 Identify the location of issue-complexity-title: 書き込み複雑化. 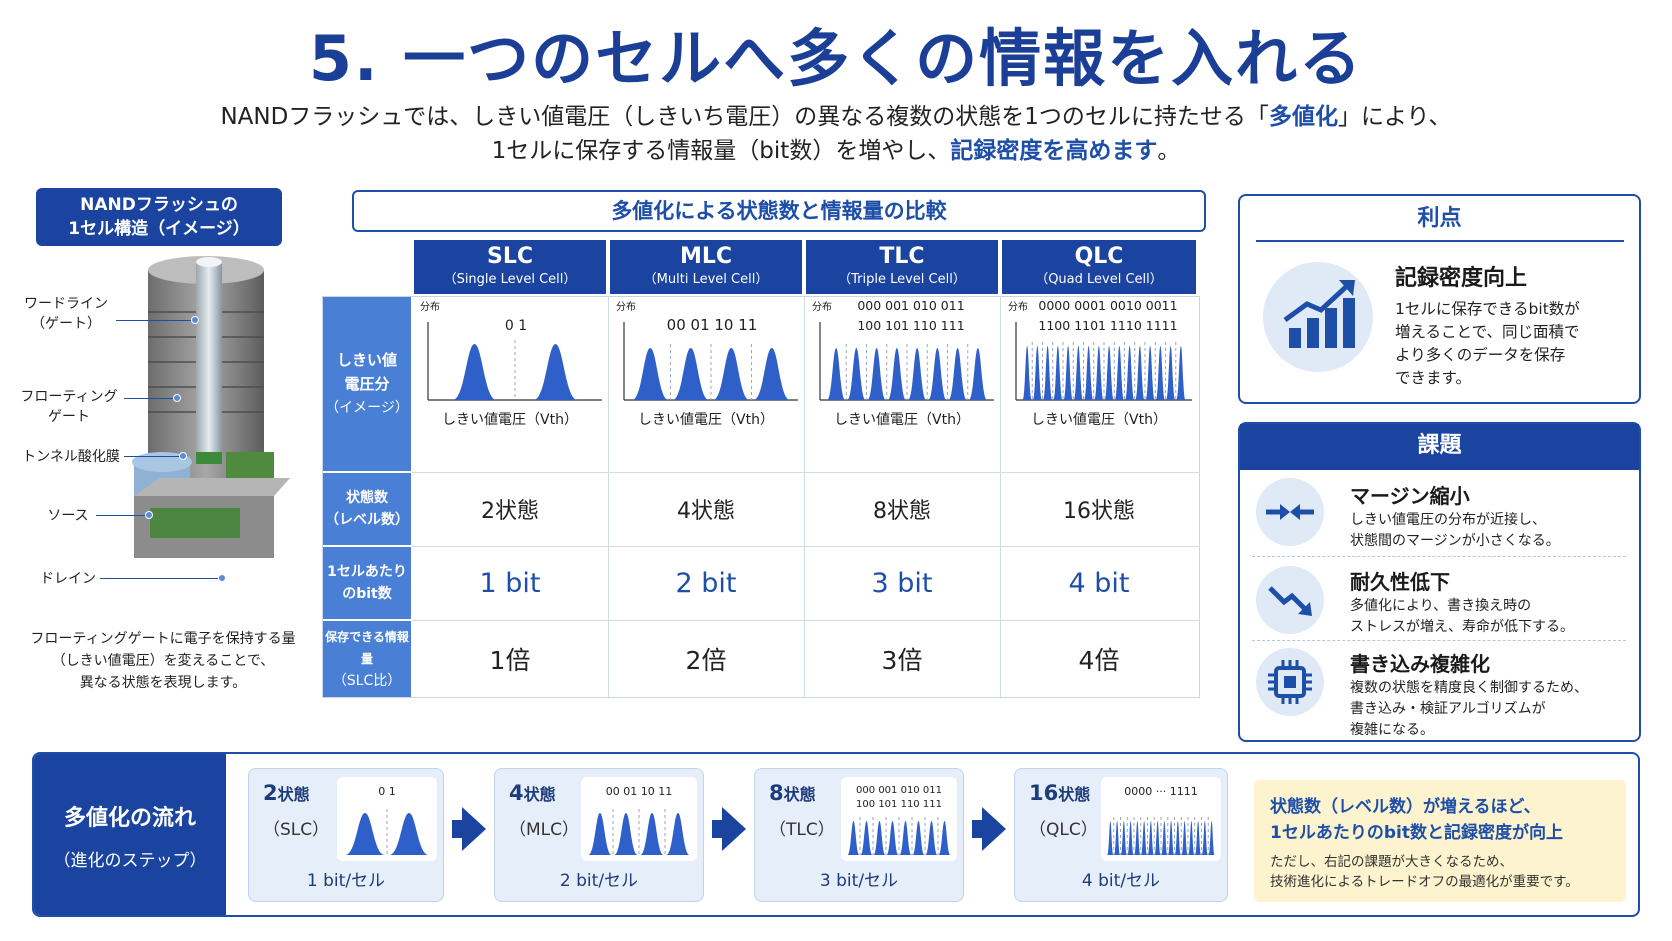
(1420, 664).